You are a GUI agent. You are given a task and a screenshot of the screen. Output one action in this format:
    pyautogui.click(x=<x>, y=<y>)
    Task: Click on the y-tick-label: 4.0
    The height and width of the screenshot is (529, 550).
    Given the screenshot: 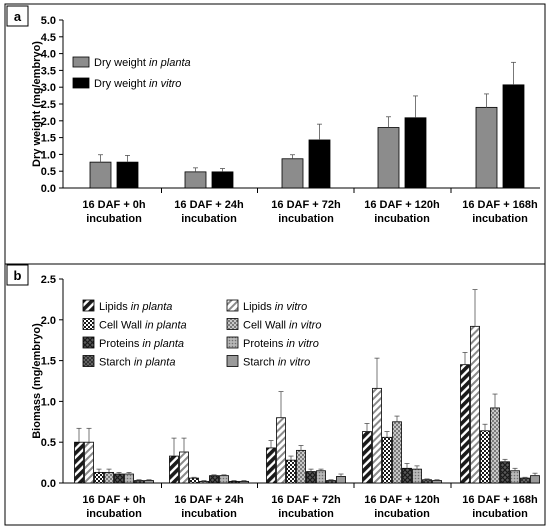 What is the action you would take?
    pyautogui.click(x=48, y=55)
    